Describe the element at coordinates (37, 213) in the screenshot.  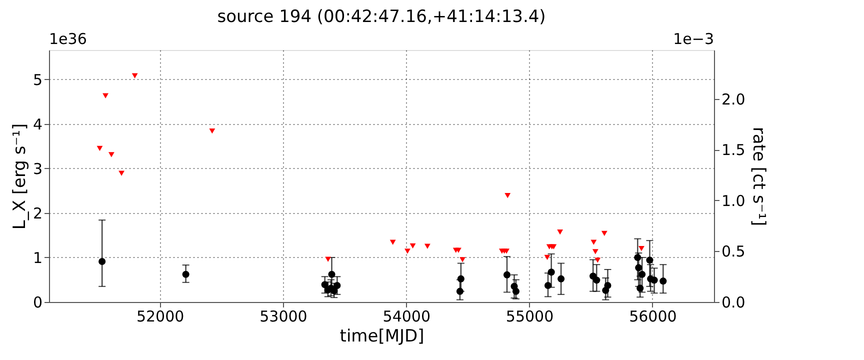
I see `y-tick-label: 2` at that location.